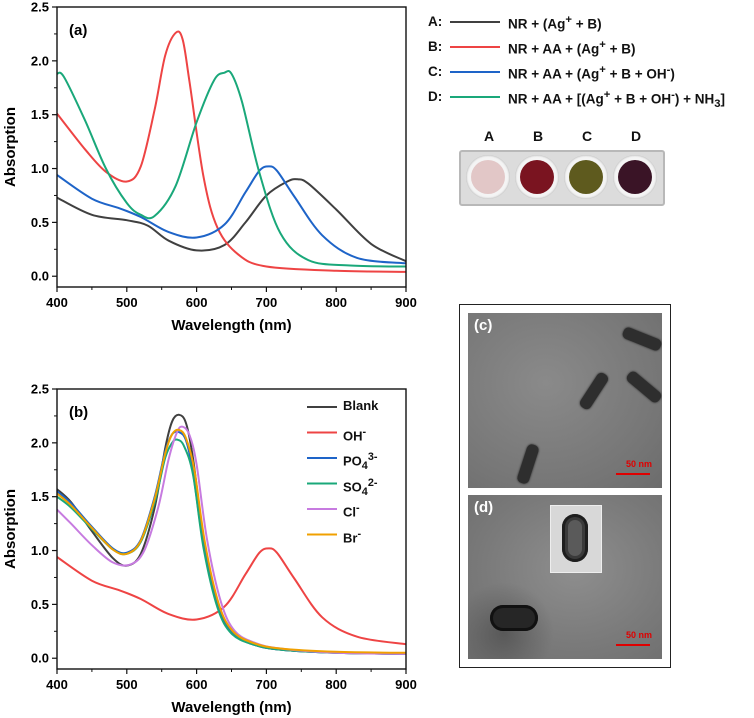 The image size is (754, 718). Describe the element at coordinates (565, 577) in the screenshot. I see `tem-image-d: (d) 50 nm` at that location.